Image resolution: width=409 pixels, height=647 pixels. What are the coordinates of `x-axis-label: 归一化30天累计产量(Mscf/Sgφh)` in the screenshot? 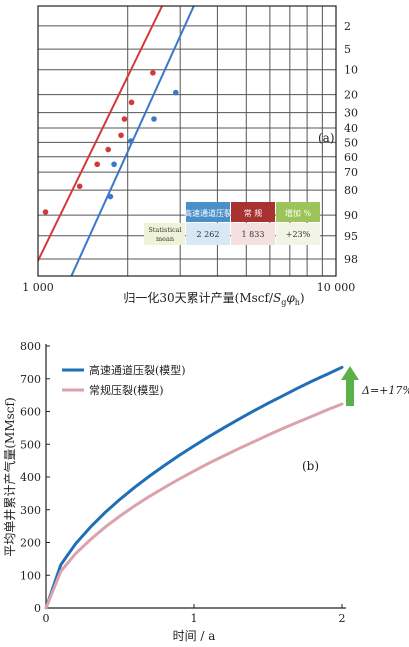 It's located at (213, 299).